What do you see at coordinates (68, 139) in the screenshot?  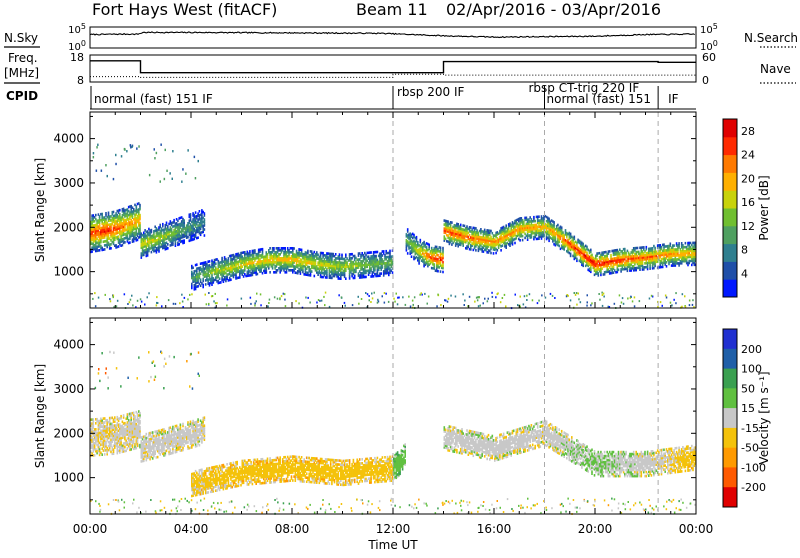 I see `power-ytick-label: 4000` at bounding box center [68, 139].